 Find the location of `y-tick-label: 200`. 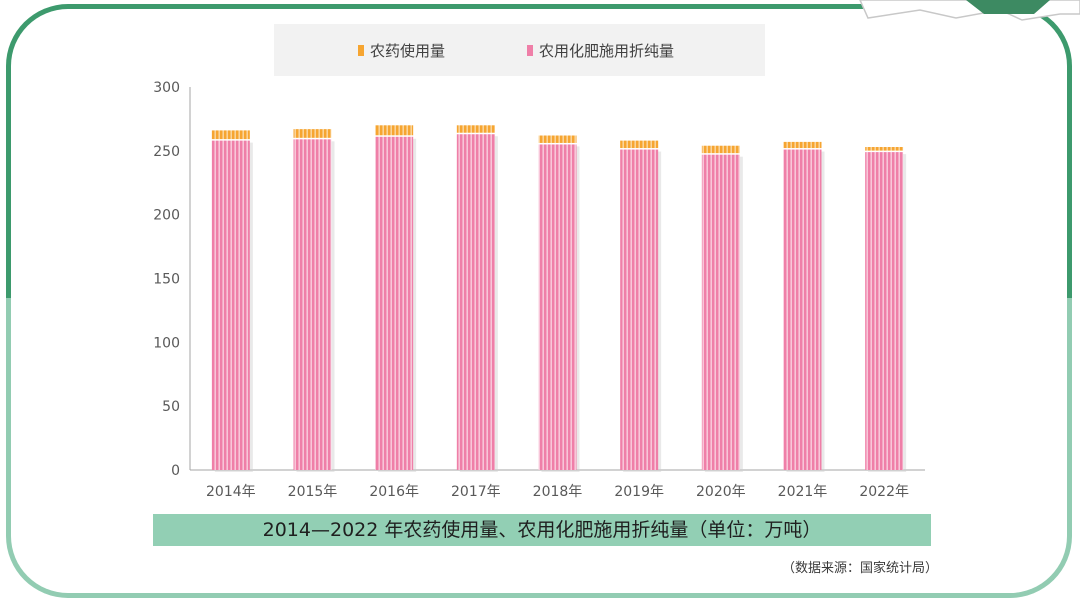

y-tick-label: 200 is located at coordinates (166, 216).